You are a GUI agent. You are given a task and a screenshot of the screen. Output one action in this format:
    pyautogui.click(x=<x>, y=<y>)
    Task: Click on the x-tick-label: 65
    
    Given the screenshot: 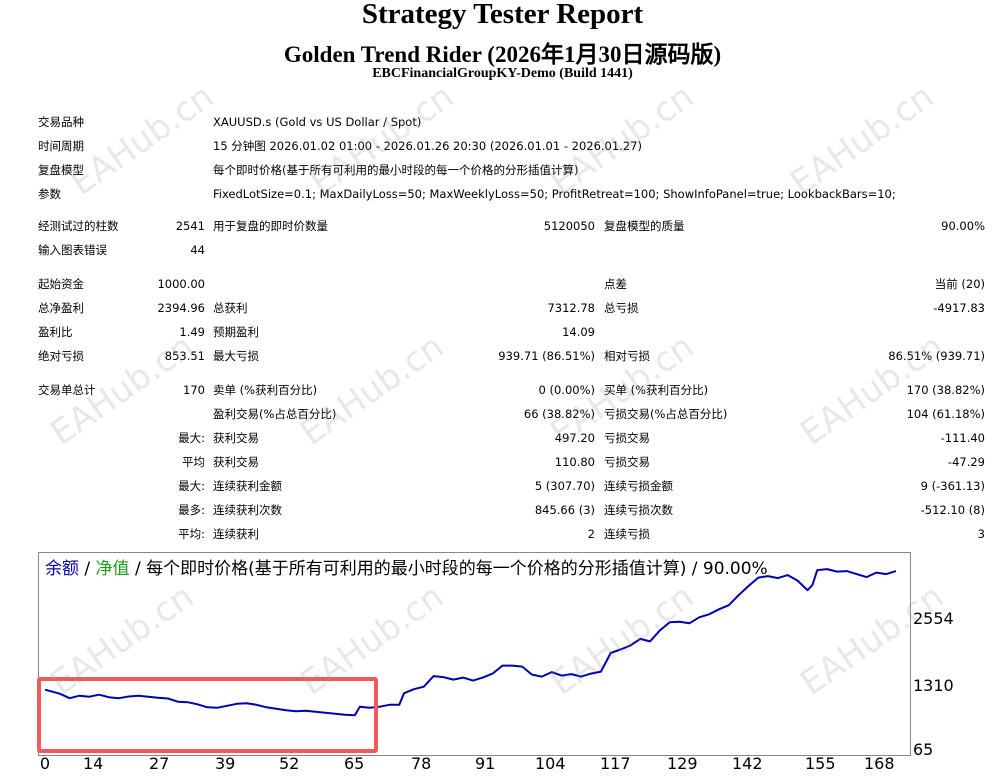 What is the action you would take?
    pyautogui.click(x=354, y=763)
    